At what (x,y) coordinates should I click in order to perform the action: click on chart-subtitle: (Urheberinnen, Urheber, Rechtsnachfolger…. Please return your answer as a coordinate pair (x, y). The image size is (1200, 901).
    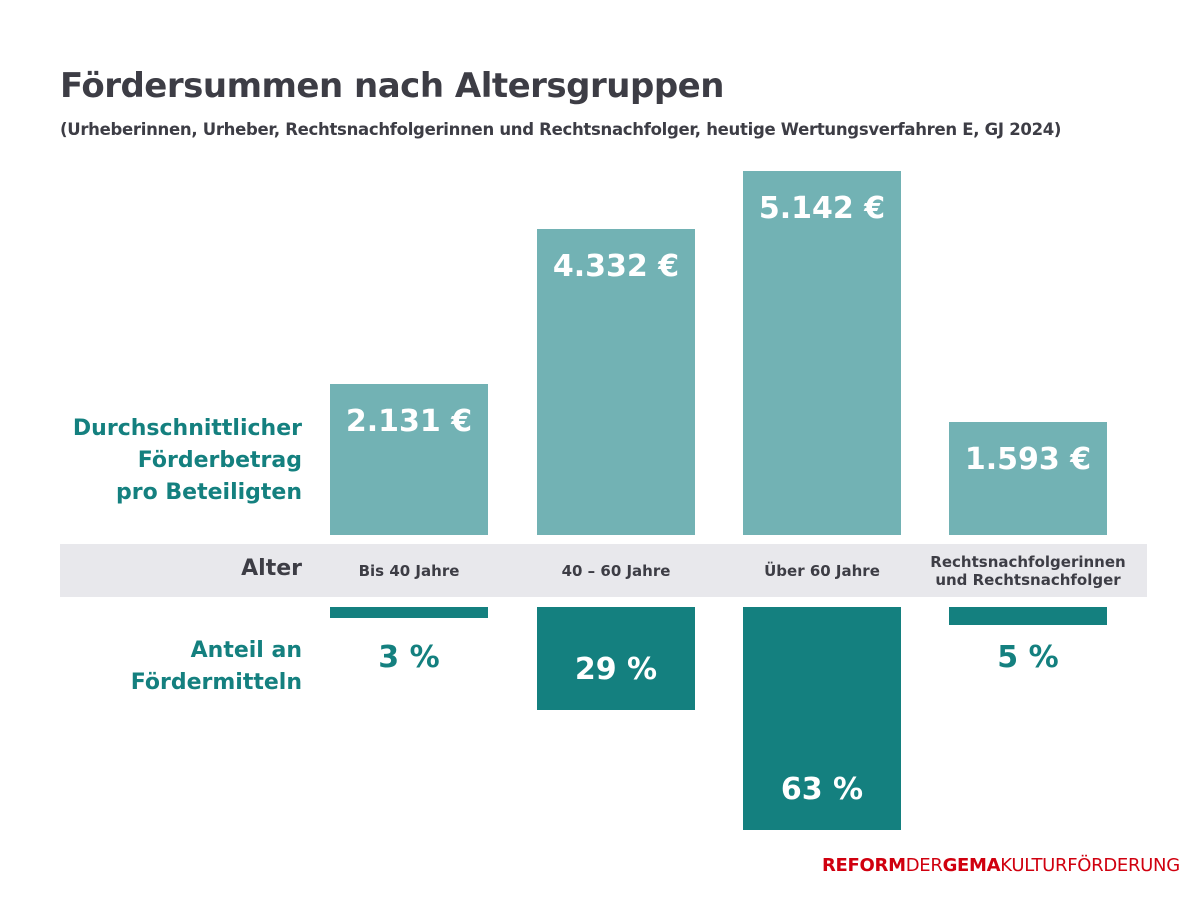
    Looking at the image, I should click on (561, 129).